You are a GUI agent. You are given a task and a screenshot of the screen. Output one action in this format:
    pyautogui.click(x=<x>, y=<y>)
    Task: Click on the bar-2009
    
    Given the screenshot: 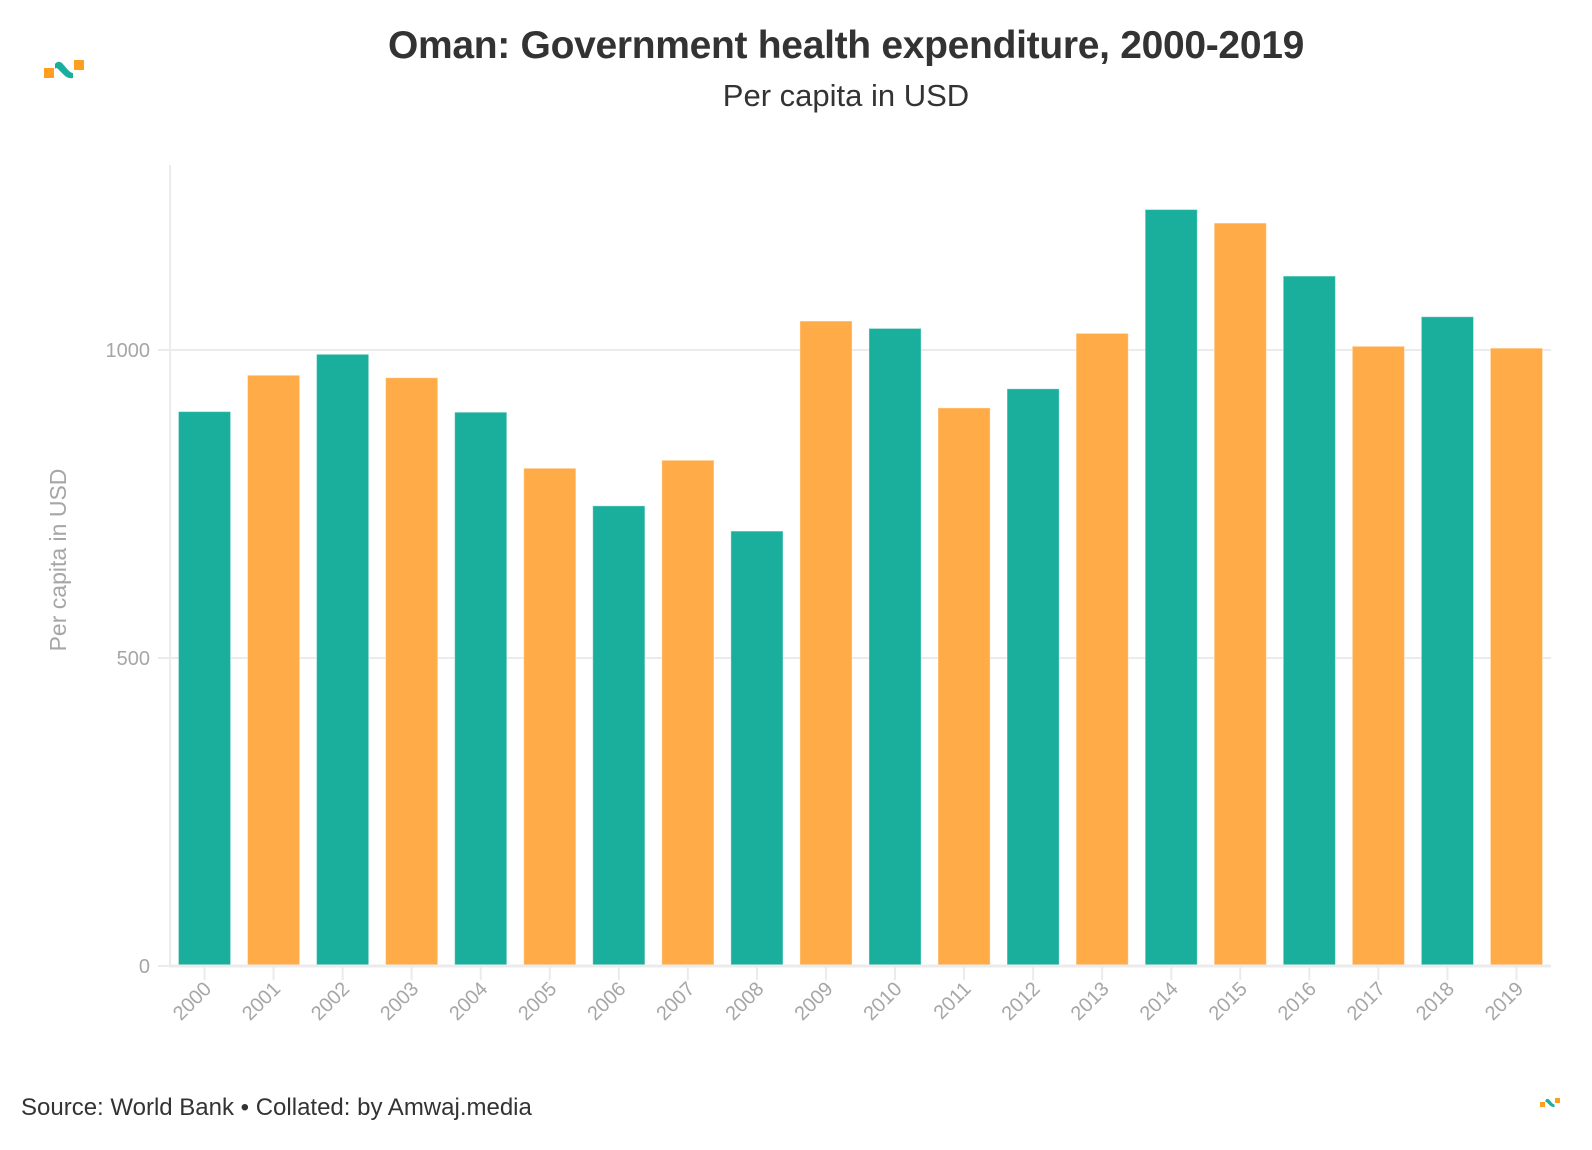 What is the action you would take?
    pyautogui.click(x=826, y=643)
    